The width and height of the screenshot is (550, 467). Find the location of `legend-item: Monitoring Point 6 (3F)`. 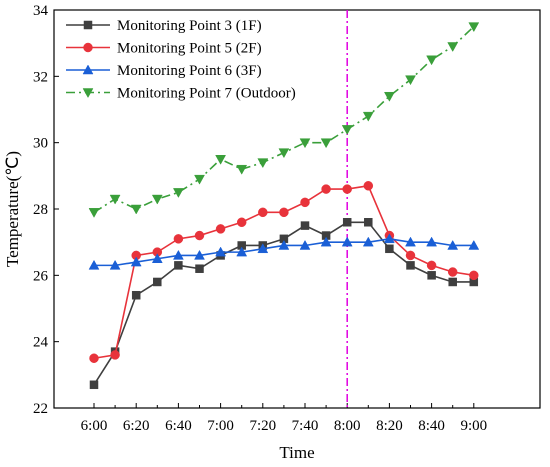

legend-item: Monitoring Point 6 (3F) is located at coordinates (164, 71).